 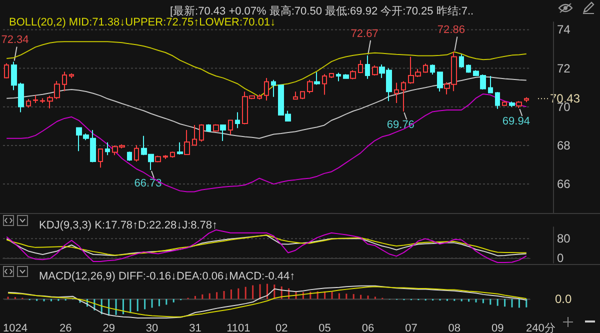 I want to click on annotation: 66.73, so click(x=148, y=183).